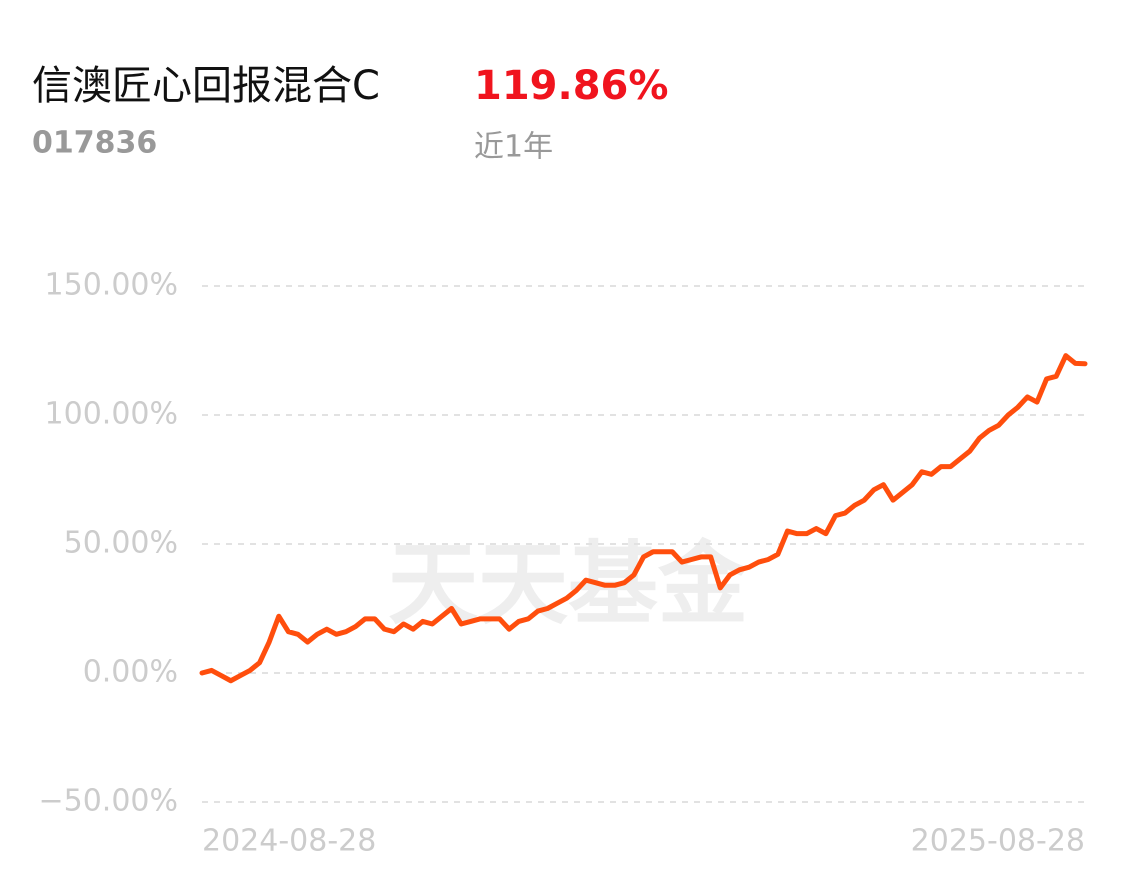  Describe the element at coordinates (130, 672) in the screenshot. I see `y-tick-label: 0.00%` at that location.